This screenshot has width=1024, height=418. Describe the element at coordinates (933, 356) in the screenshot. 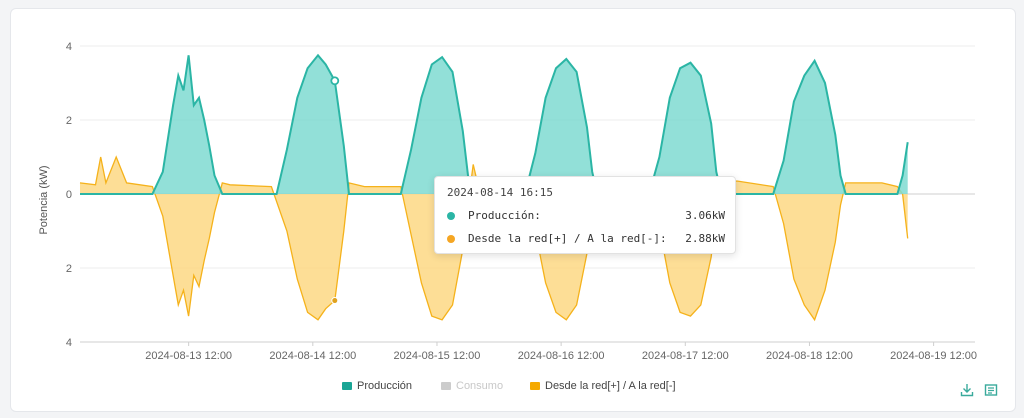

I see `x-tick-label: 2024-08-19 12:00` at that location.